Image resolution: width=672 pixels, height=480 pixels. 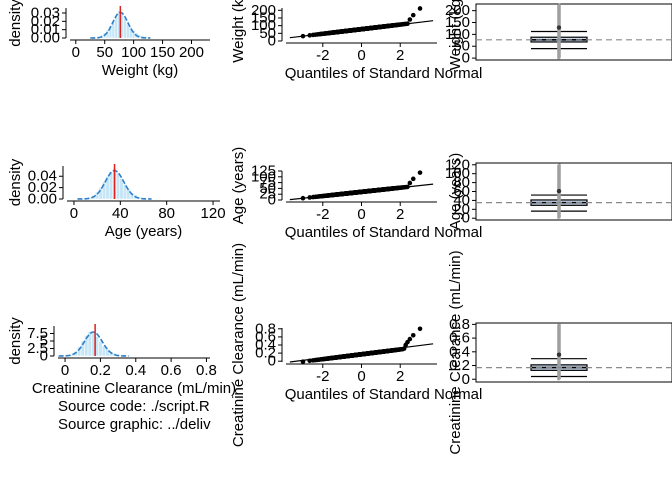 What do you see at coordinates (461, 200) in the screenshot?
I see `y-tick-label: 40` at bounding box center [461, 200].